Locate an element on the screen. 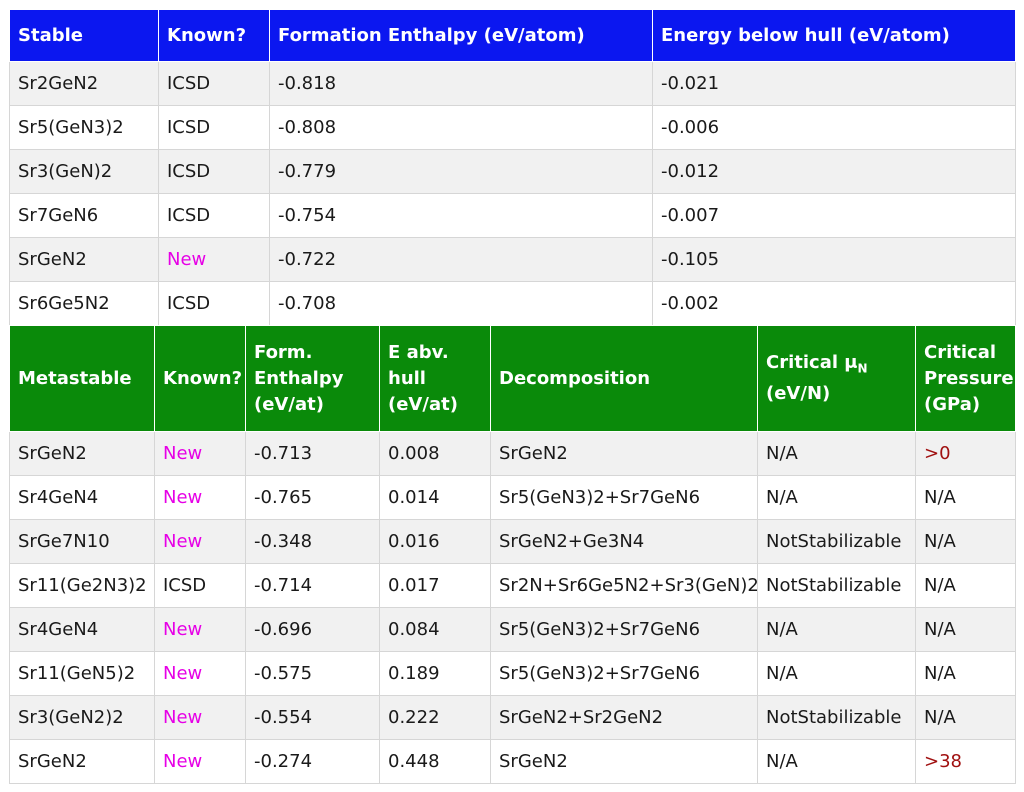 The height and width of the screenshot is (792, 1024). energy-below-hull-cell: -0.021 is located at coordinates (834, 83).